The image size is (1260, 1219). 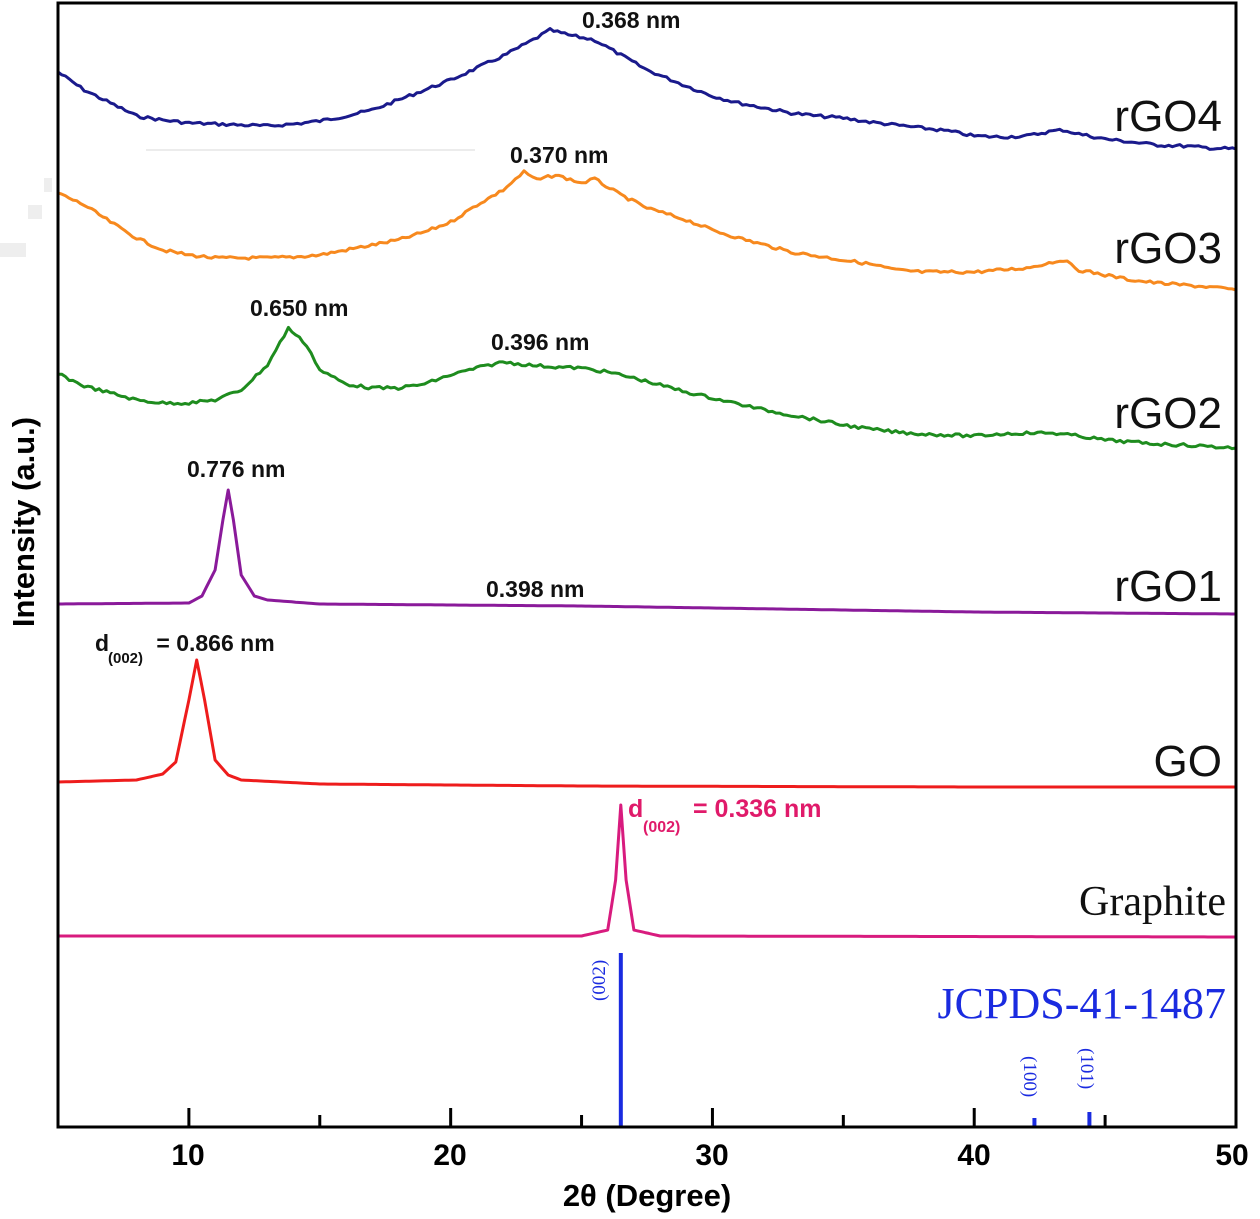 What do you see at coordinates (23, 522) in the screenshot?
I see `y-axis-title: Intensity (a.u.)` at bounding box center [23, 522].